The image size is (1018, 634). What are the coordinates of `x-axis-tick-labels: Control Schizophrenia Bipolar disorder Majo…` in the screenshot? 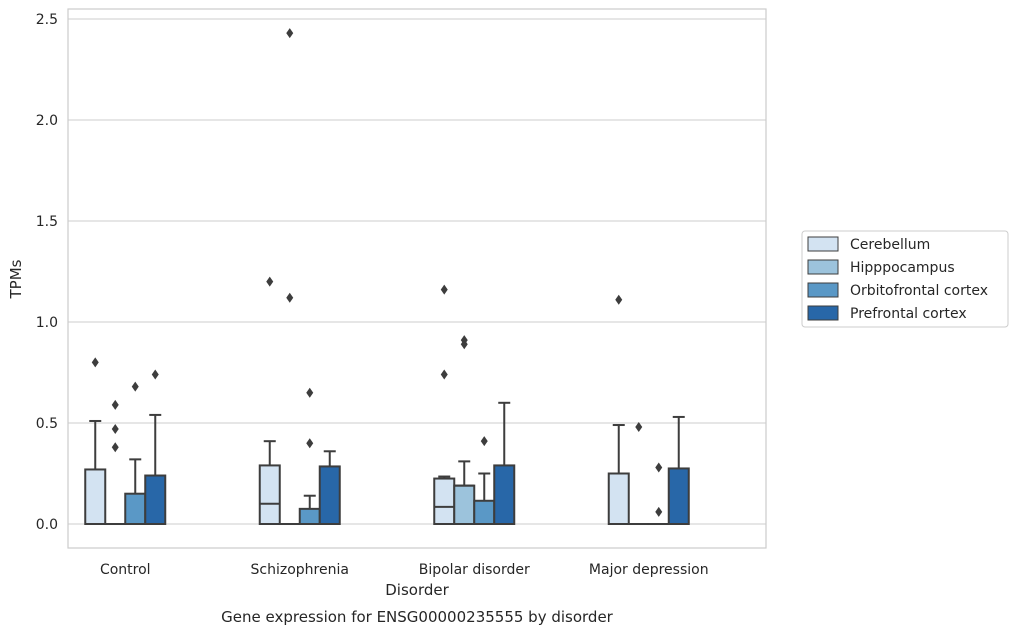 It's located at (404, 570).